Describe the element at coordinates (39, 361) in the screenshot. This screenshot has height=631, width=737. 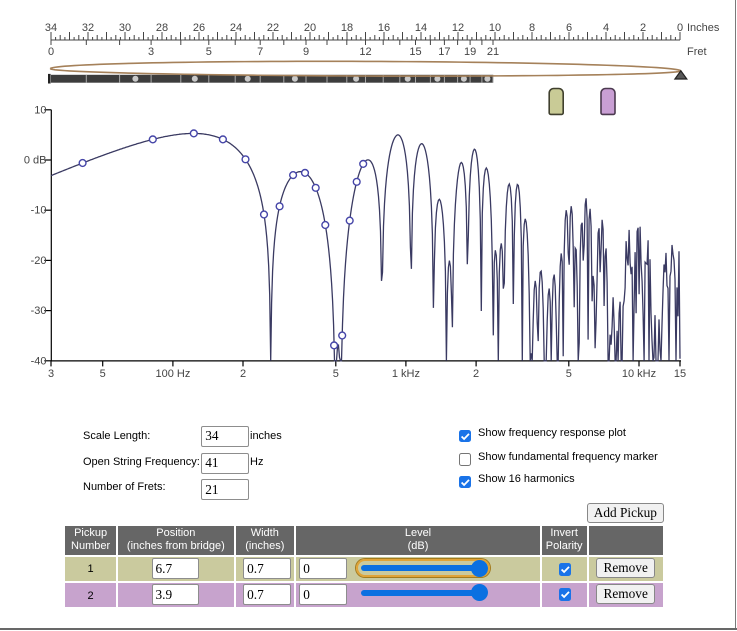
I see `svg-text: -40` at that location.